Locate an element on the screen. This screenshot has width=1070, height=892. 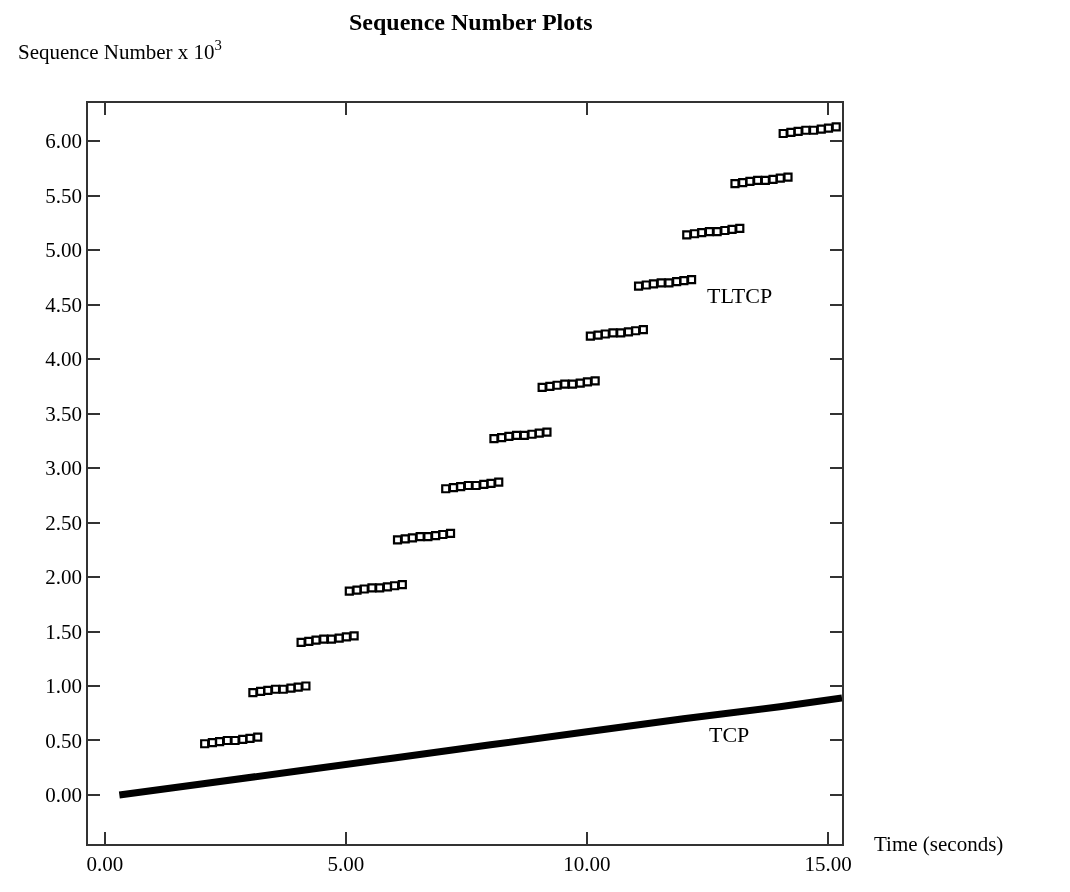
x-tick-label: 5.00 is located at coordinates (346, 863).